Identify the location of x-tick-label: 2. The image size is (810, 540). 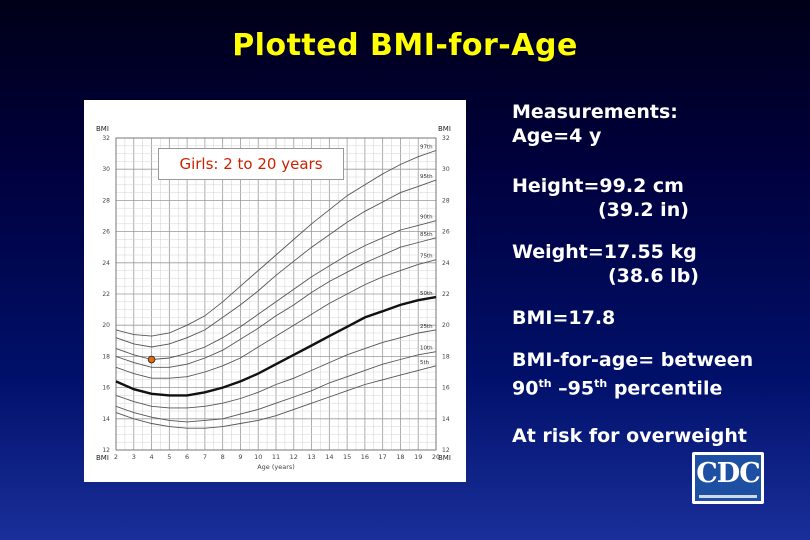
(116, 457).